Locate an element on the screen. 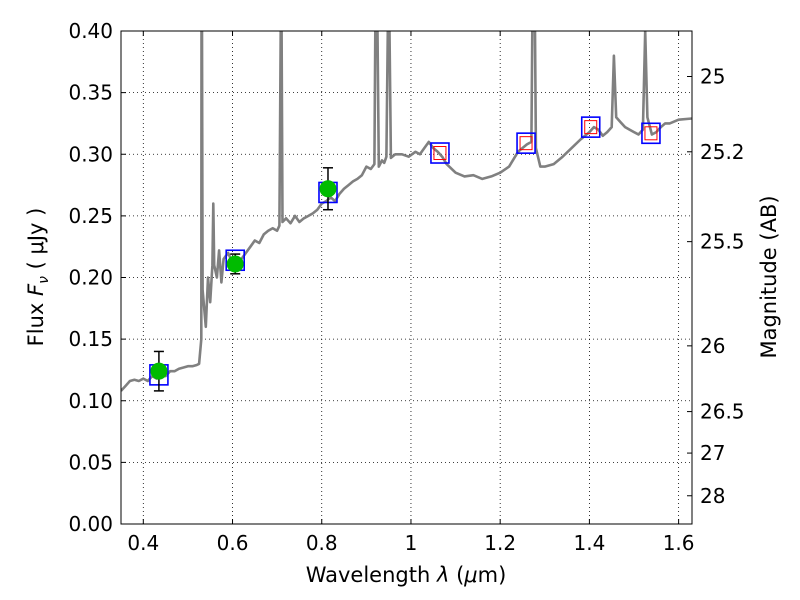  y2-axis-label: Magnitude (AB) is located at coordinates (769, 276).